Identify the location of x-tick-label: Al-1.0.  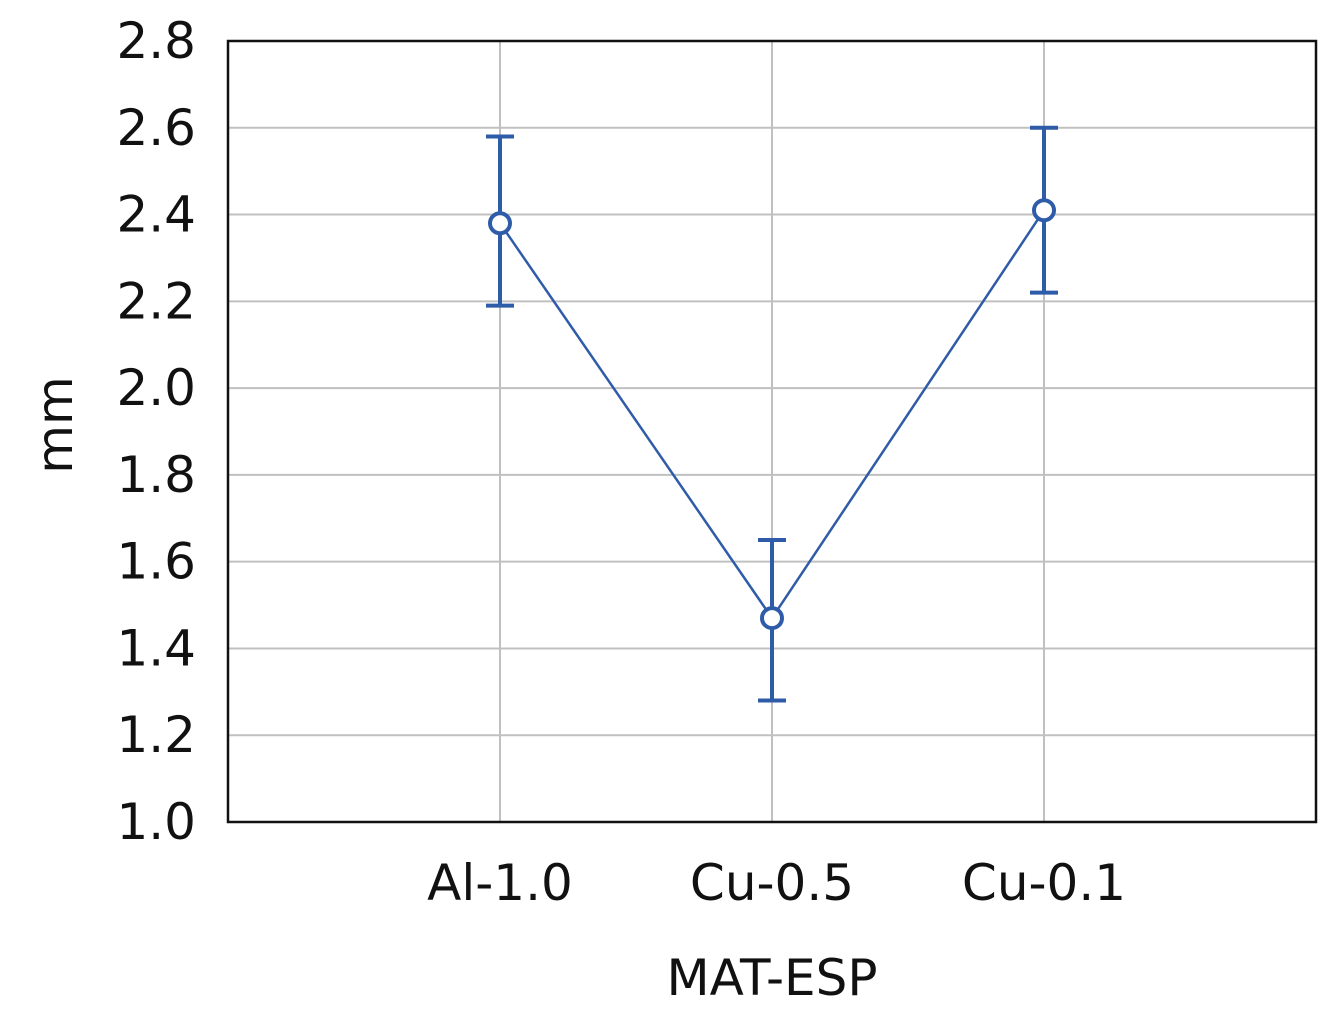
(500, 883).